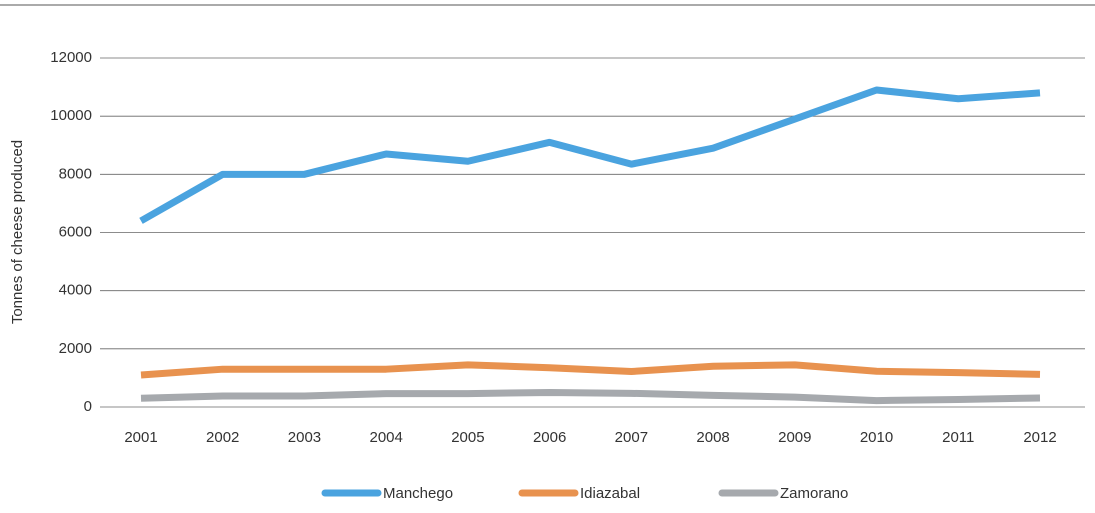 This screenshot has width=1095, height=513. What do you see at coordinates (304, 437) in the screenshot?
I see `x-tick-label: 2003` at bounding box center [304, 437].